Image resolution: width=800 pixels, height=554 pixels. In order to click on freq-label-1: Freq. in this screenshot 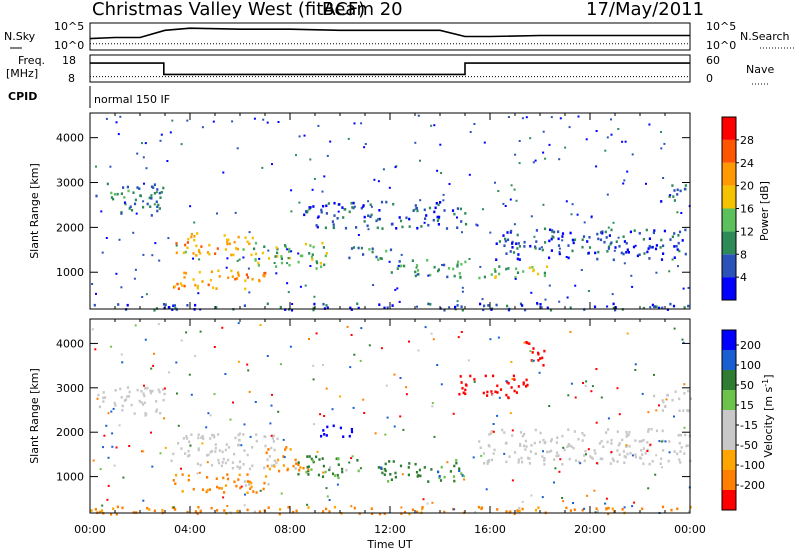, I will do `click(31, 60)`.